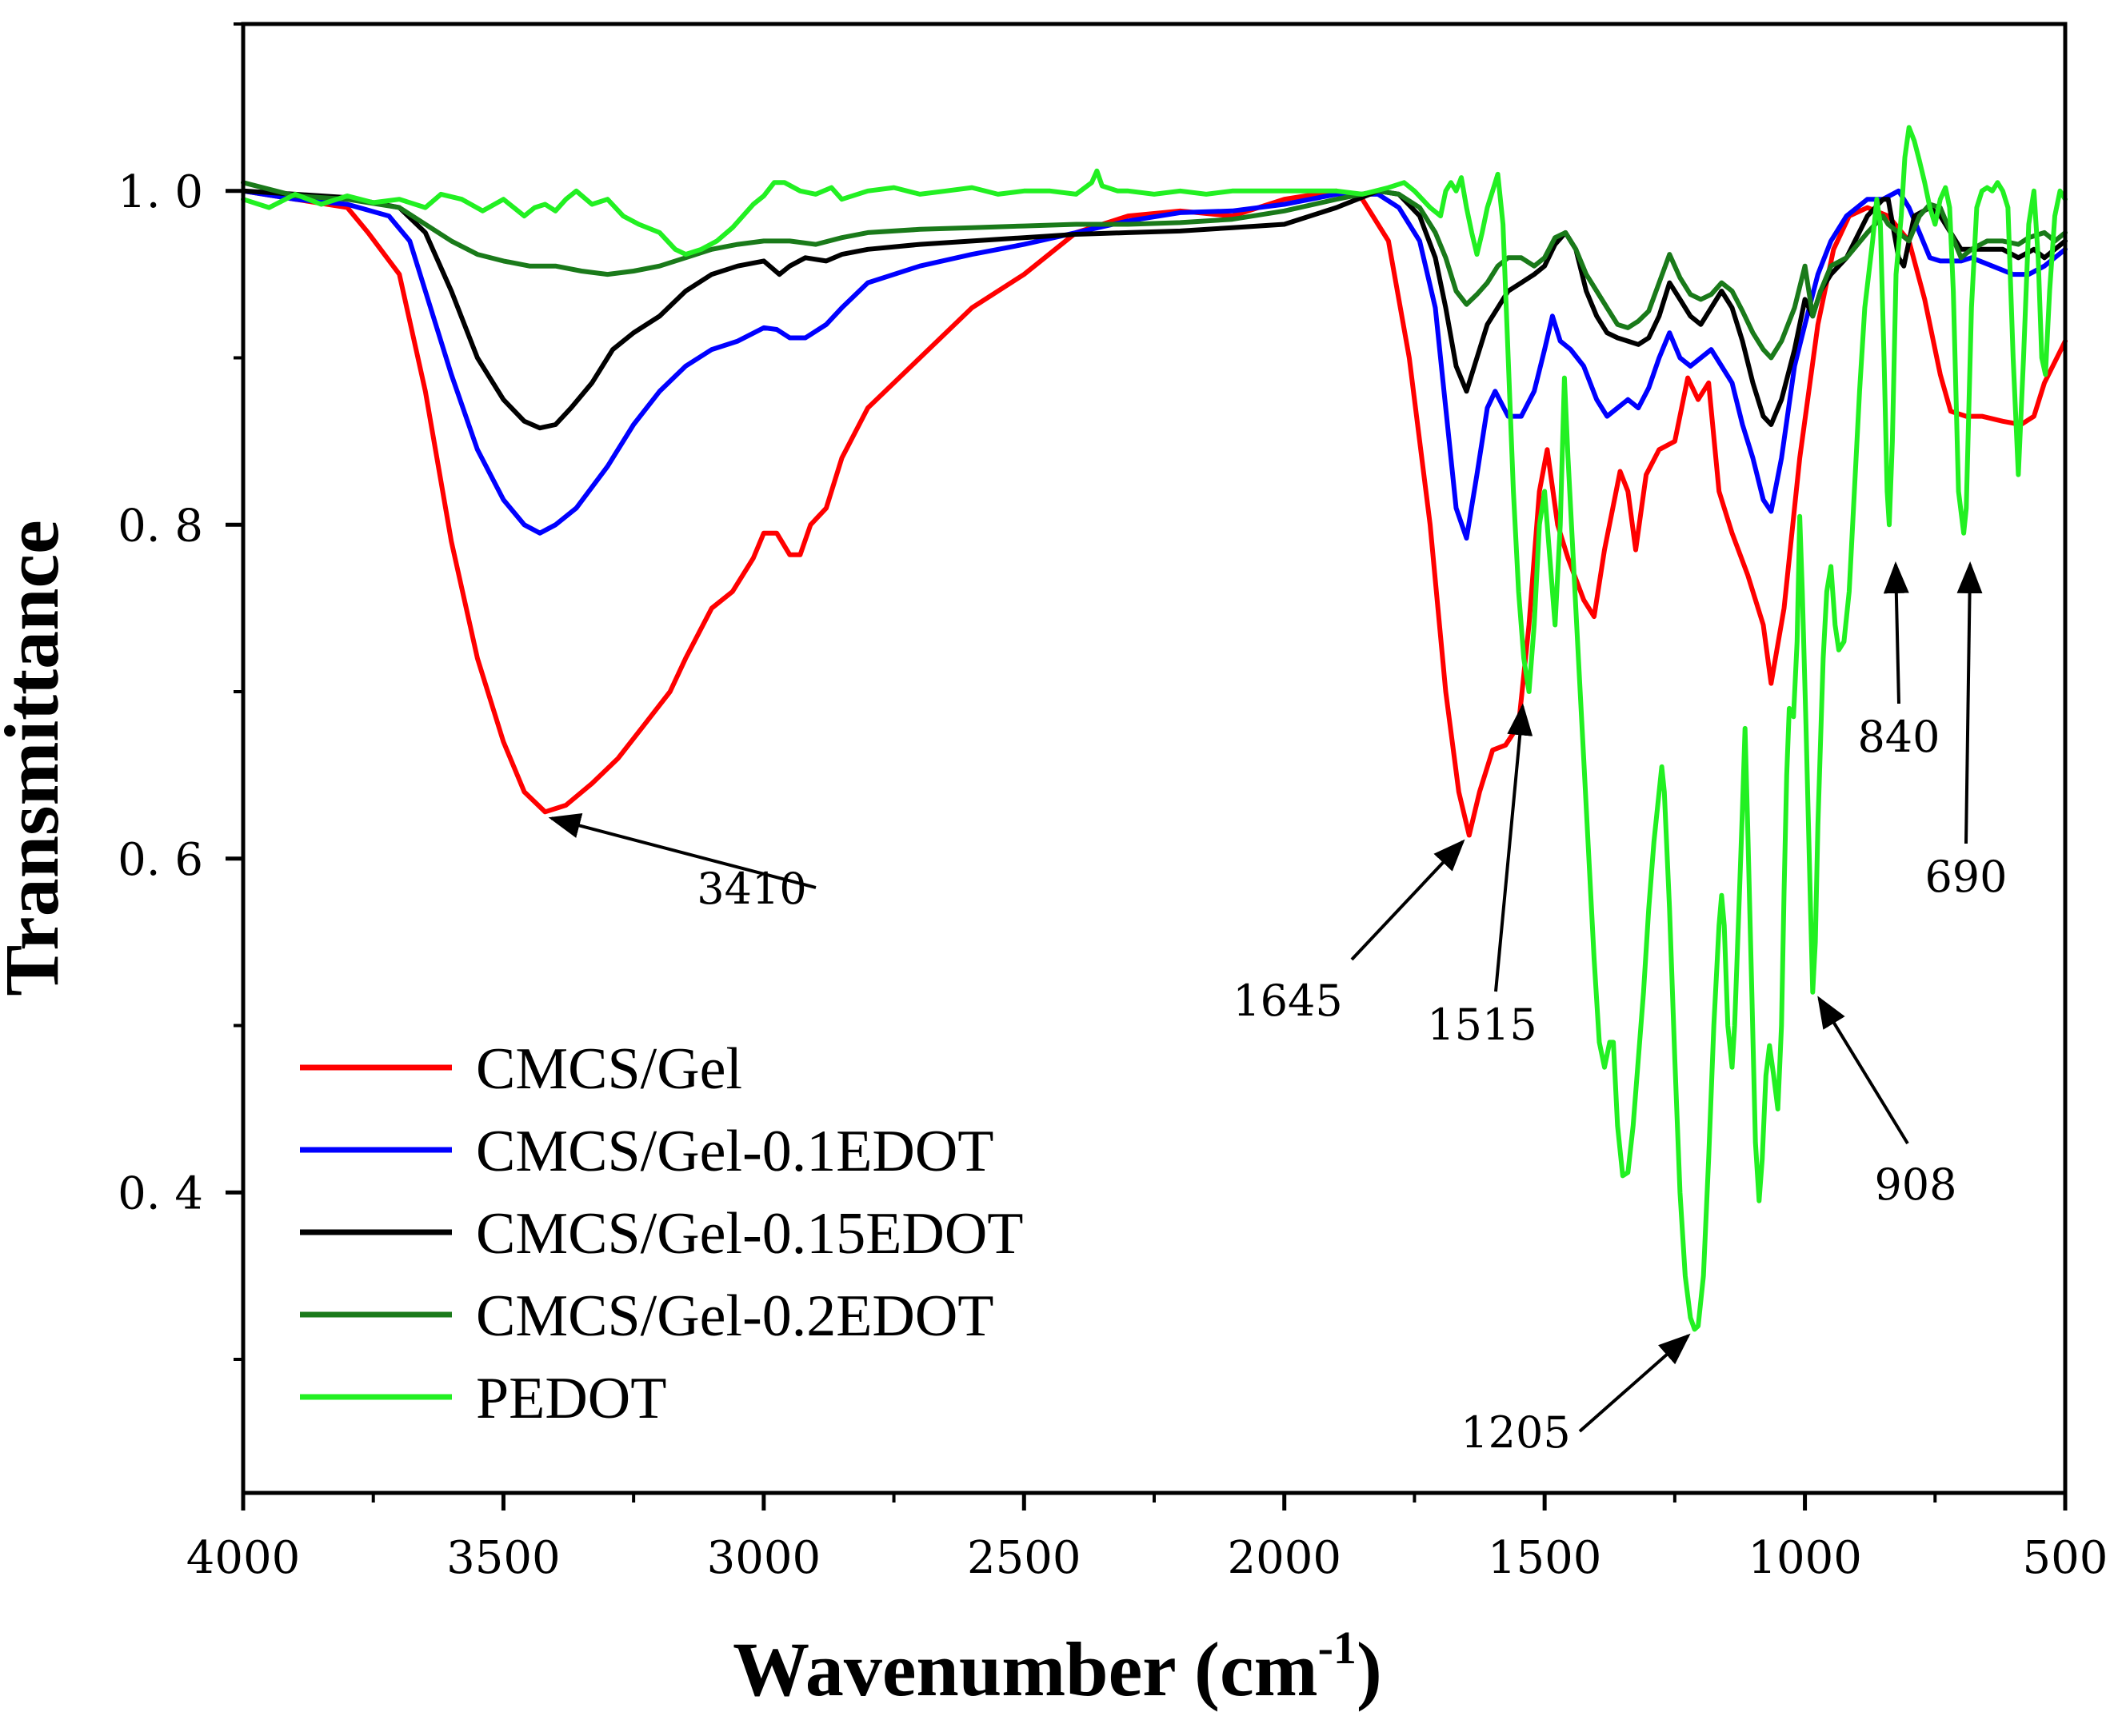  What do you see at coordinates (160, 860) in the screenshot?
I see `y-tick-label: 0. 6` at bounding box center [160, 860].